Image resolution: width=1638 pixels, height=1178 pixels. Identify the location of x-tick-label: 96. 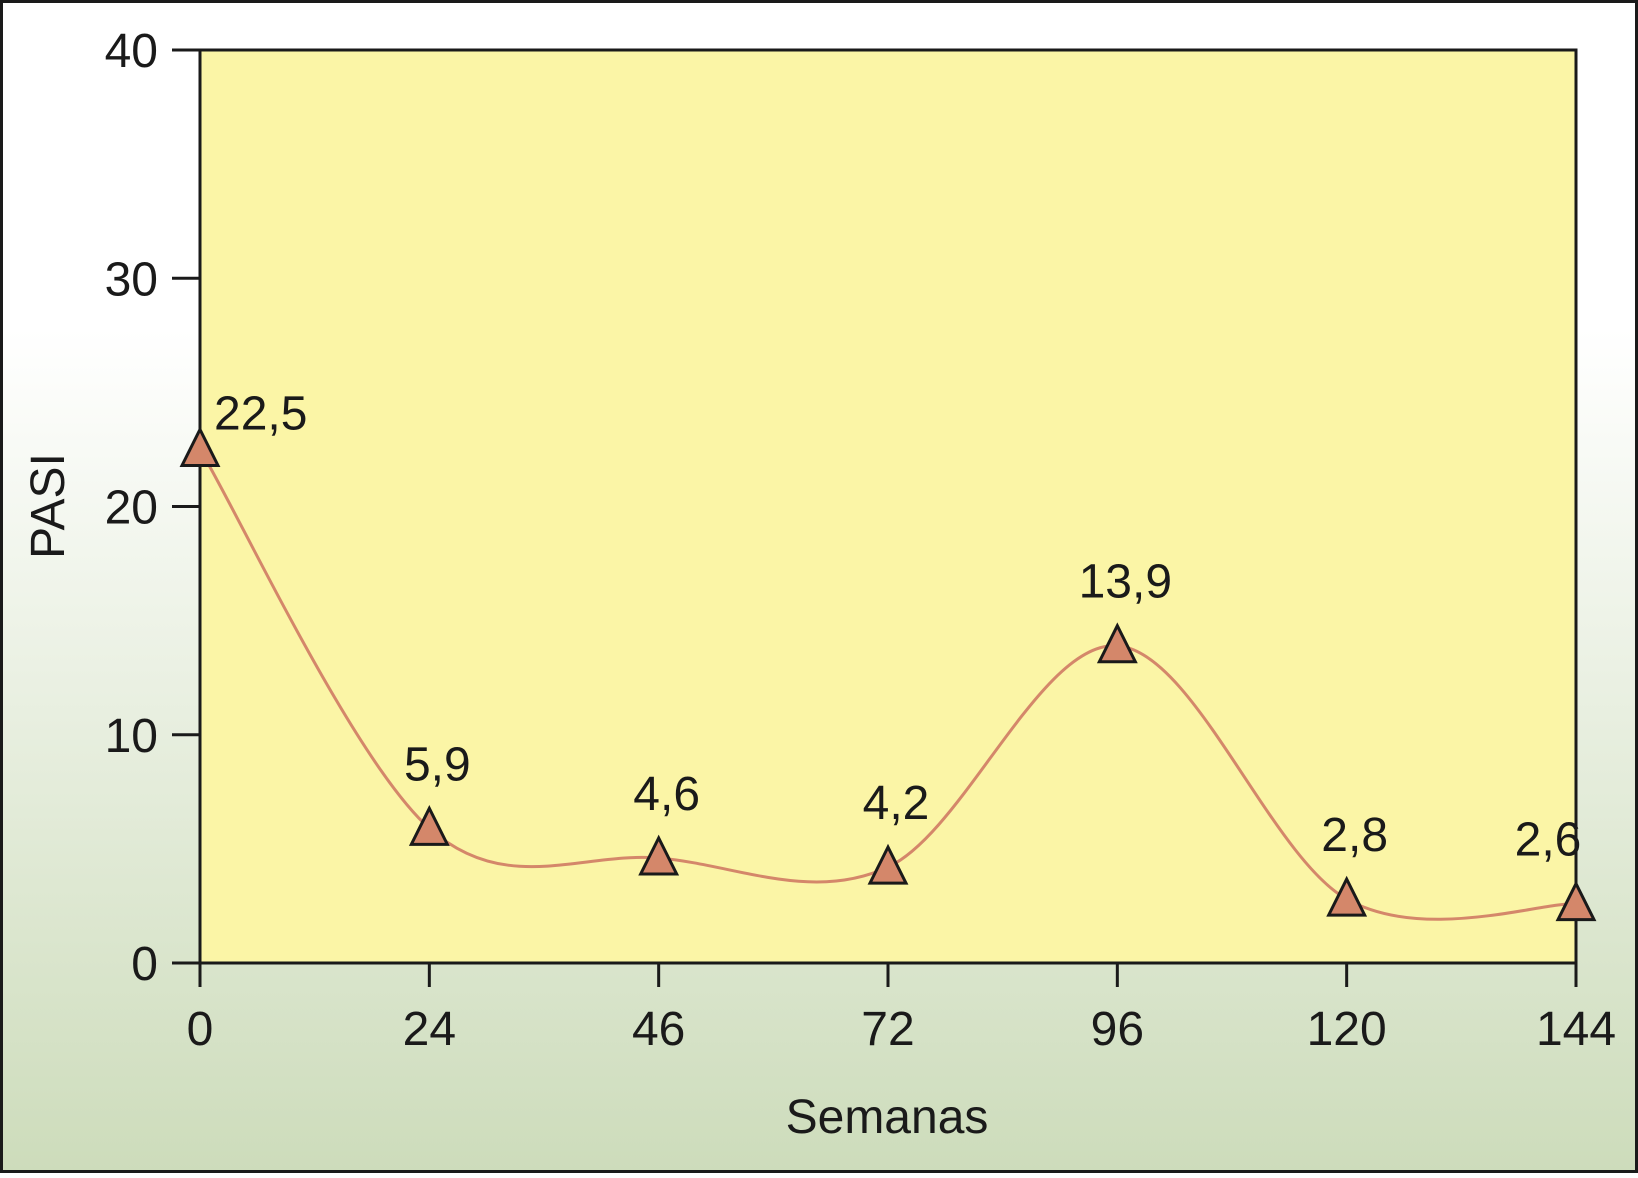
(1117, 1029).